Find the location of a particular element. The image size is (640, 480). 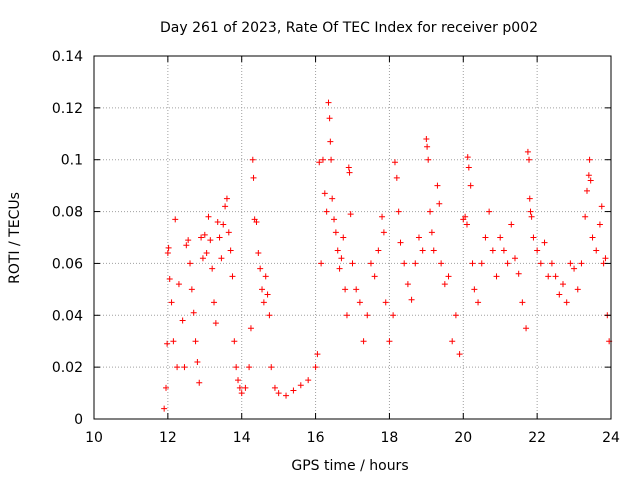

x-tick-label: 14 is located at coordinates (242, 438).